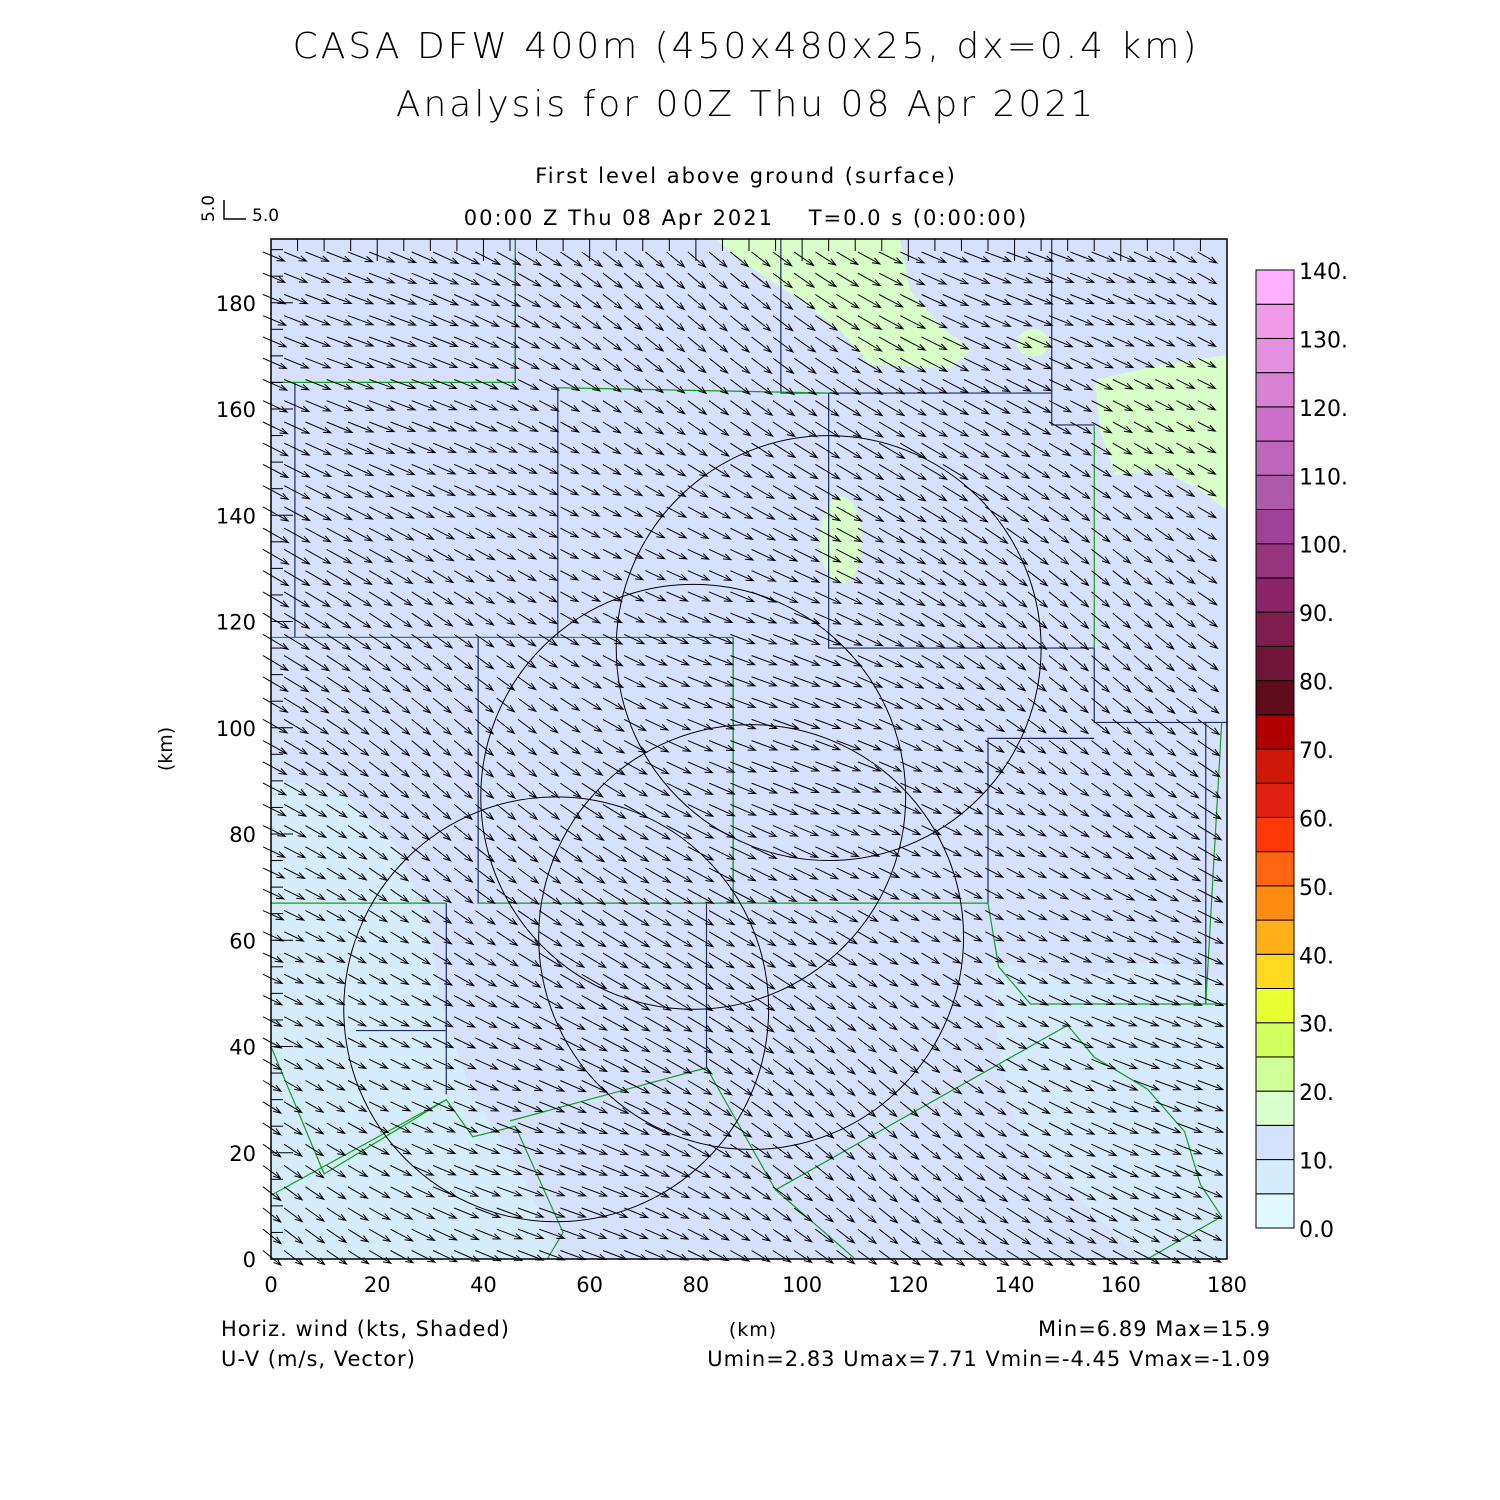  I want to click on colorbar-bin, so click(1275, 971).